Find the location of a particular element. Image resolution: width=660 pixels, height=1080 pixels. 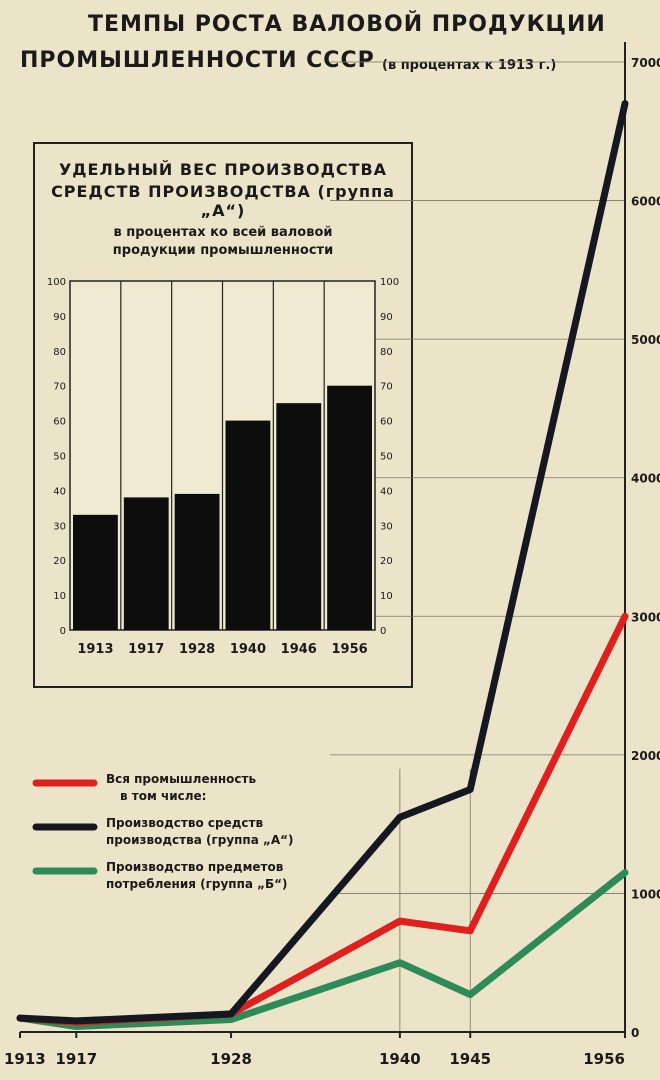

inset-y-tick-label-left: 90 is located at coordinates (59, 317).